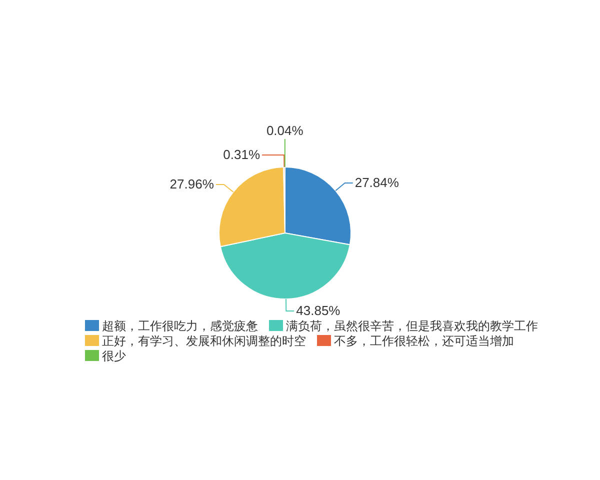  I want to click on data-label: 43.85%, so click(318, 310).